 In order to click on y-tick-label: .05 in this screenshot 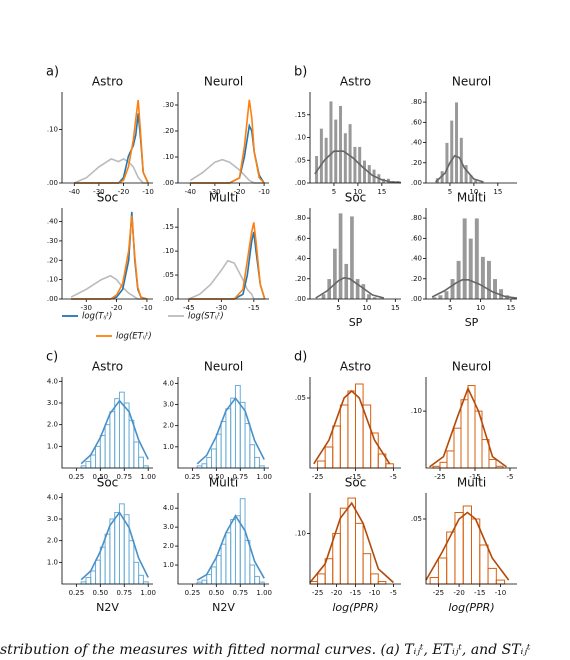, I will do `click(168, 275)`.